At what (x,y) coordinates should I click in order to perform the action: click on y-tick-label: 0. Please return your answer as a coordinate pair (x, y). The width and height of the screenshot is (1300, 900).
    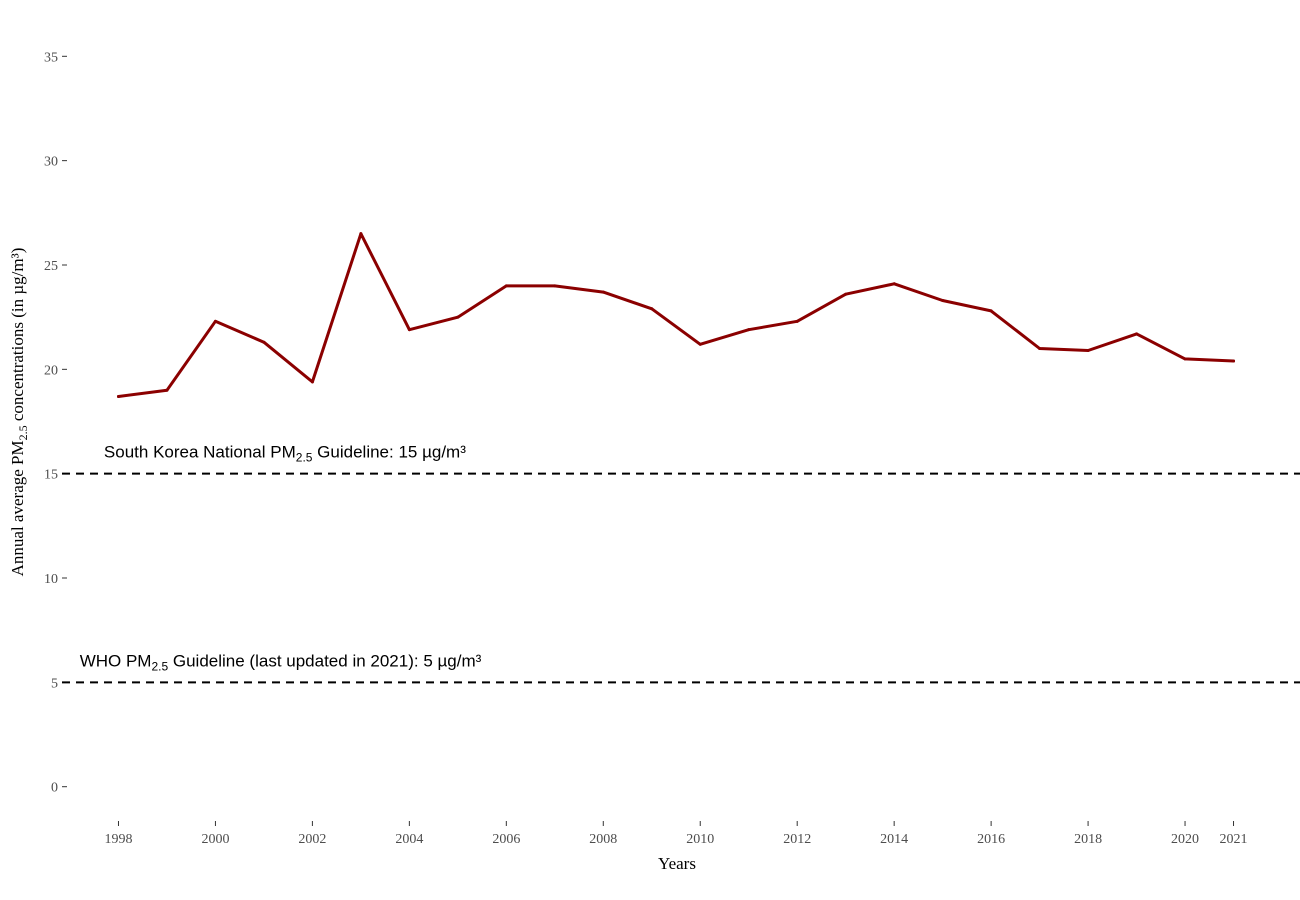
    Looking at the image, I should click on (54, 788).